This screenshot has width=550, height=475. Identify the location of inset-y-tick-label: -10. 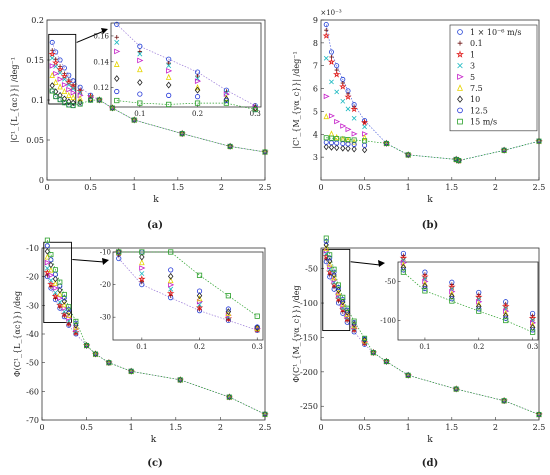
(105, 253).